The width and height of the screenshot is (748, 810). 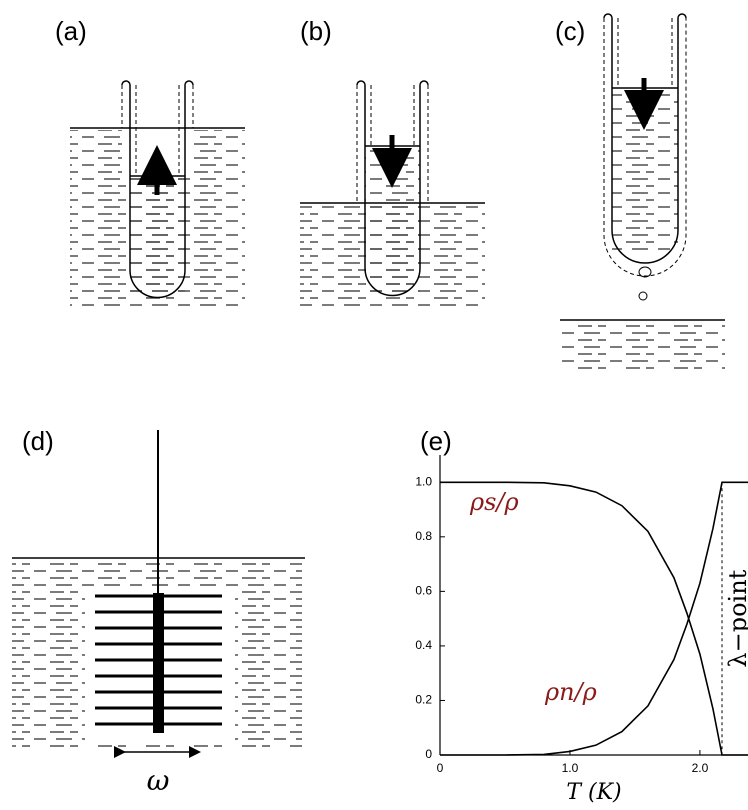 What do you see at coordinates (423, 481) in the screenshot?
I see `y-tick-label: 1.0` at bounding box center [423, 481].